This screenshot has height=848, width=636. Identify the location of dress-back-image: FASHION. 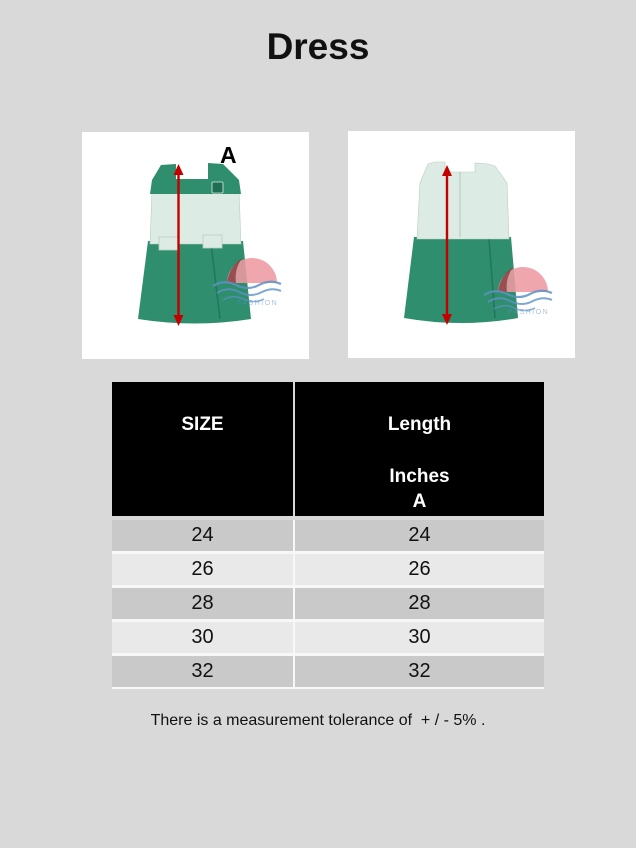
(461, 244).